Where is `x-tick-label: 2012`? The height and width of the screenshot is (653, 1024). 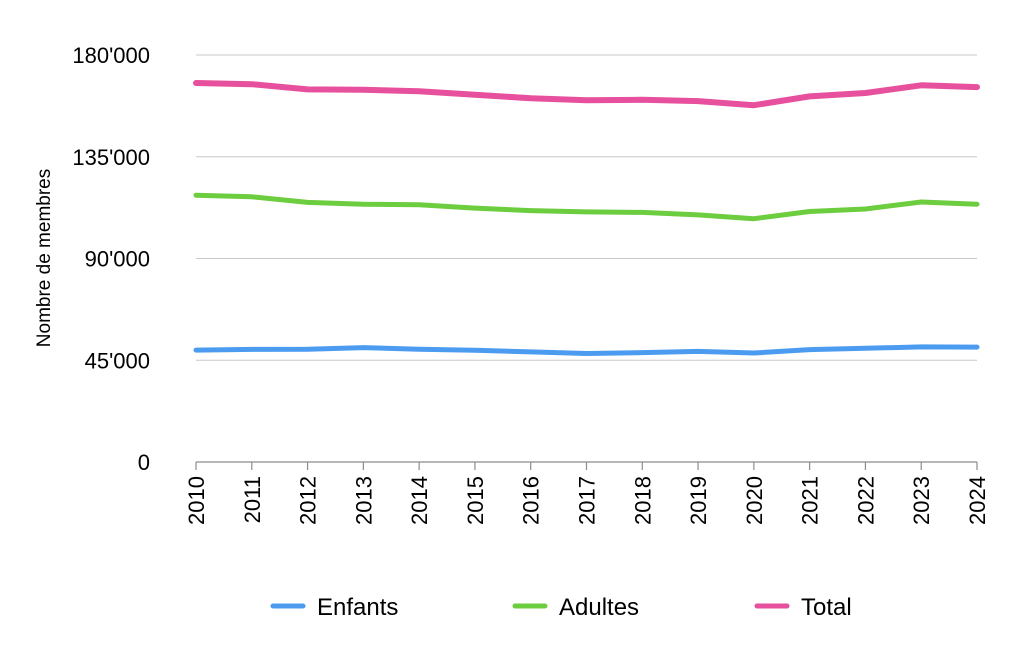
x-tick-label: 2012 is located at coordinates (308, 500).